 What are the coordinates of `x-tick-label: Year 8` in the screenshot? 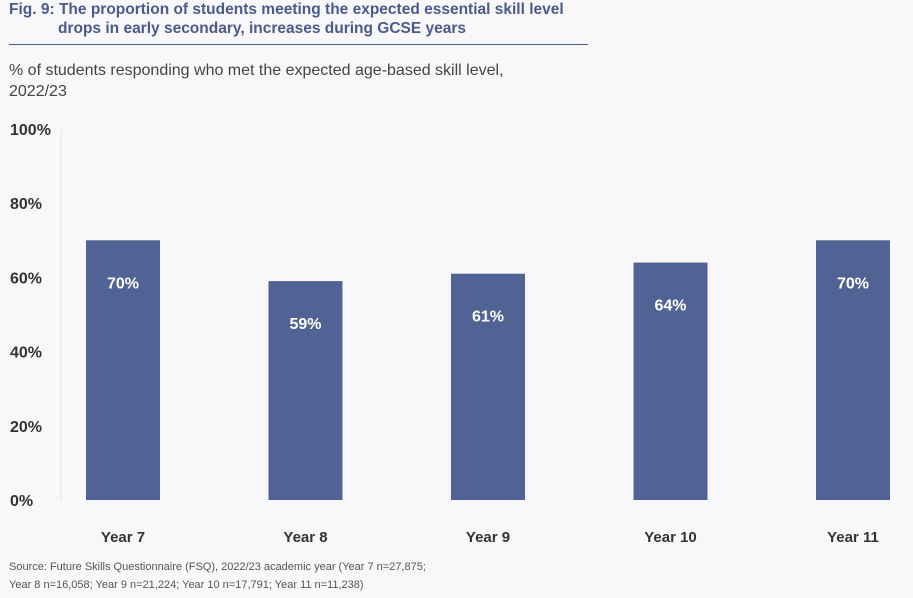 It's located at (305, 537).